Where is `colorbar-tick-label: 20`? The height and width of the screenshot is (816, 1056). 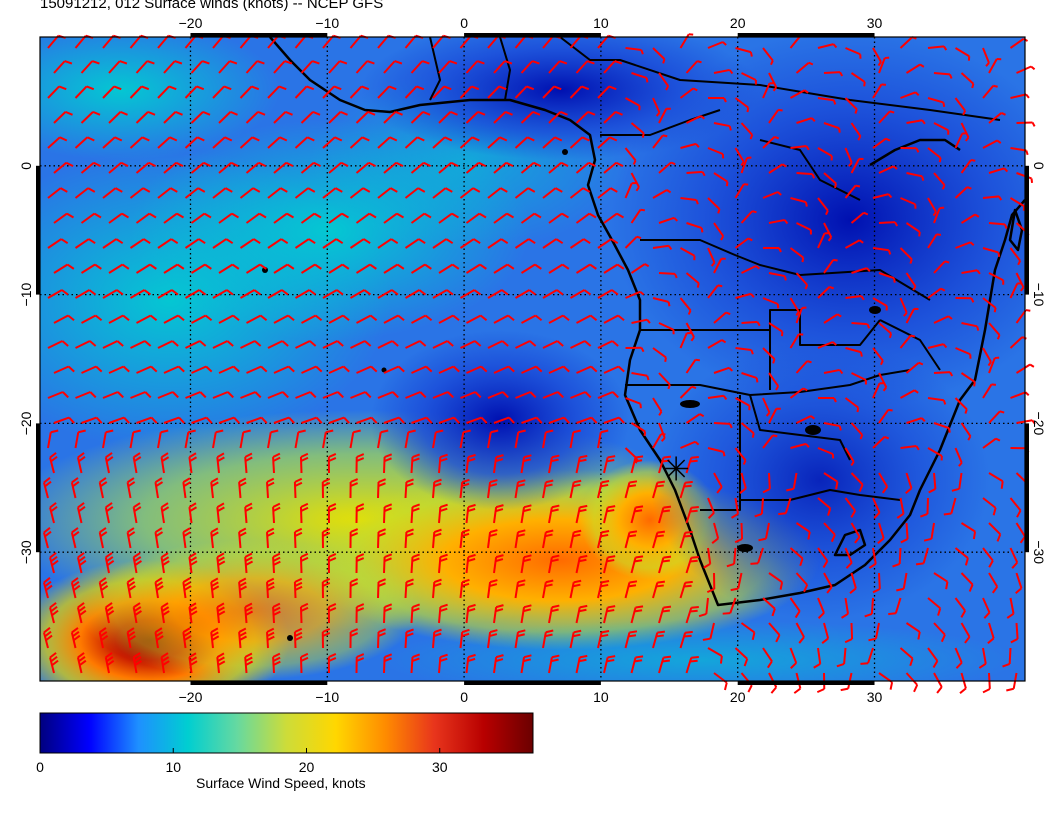
colorbar-tick-label: 20 is located at coordinates (307, 767).